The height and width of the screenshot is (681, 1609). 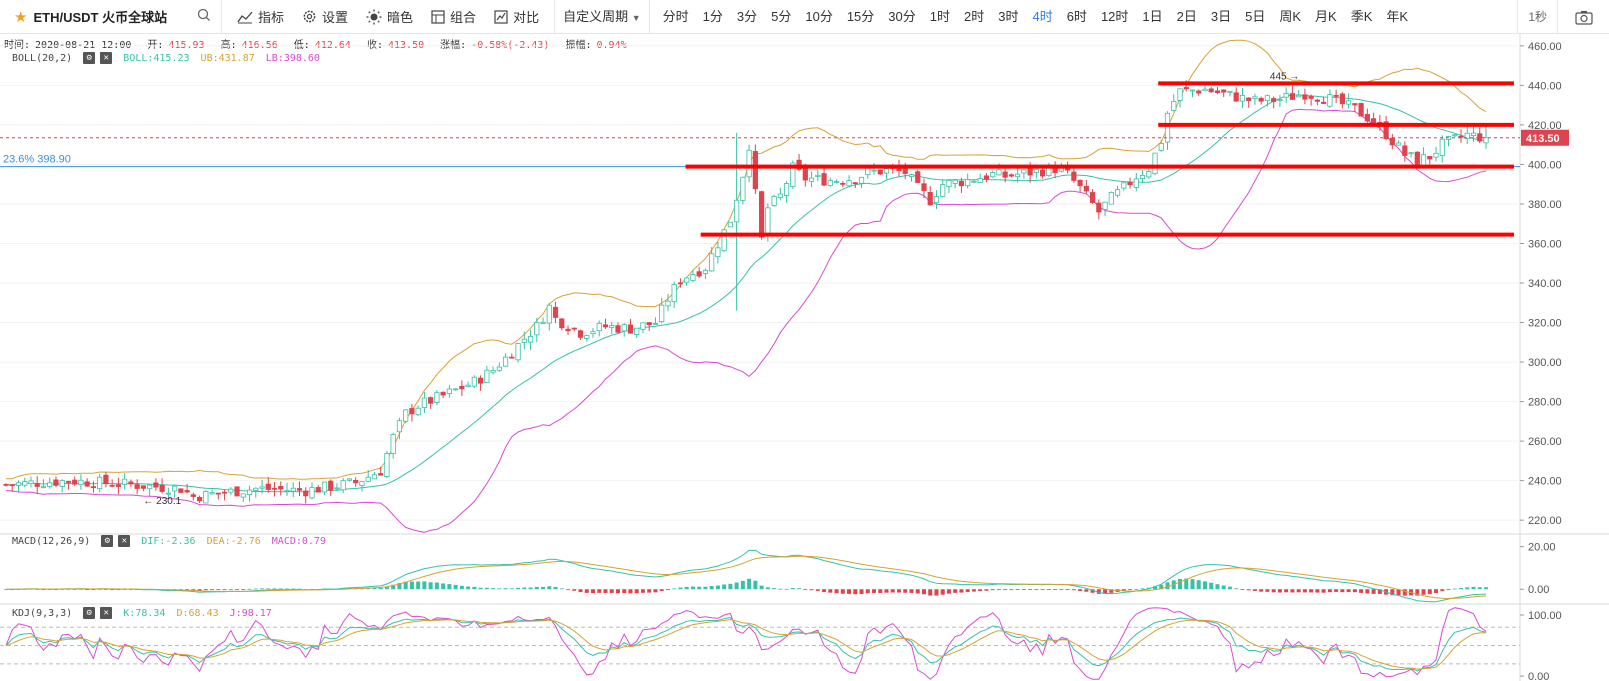 I want to click on period-tab: 30分, so click(x=902, y=16).